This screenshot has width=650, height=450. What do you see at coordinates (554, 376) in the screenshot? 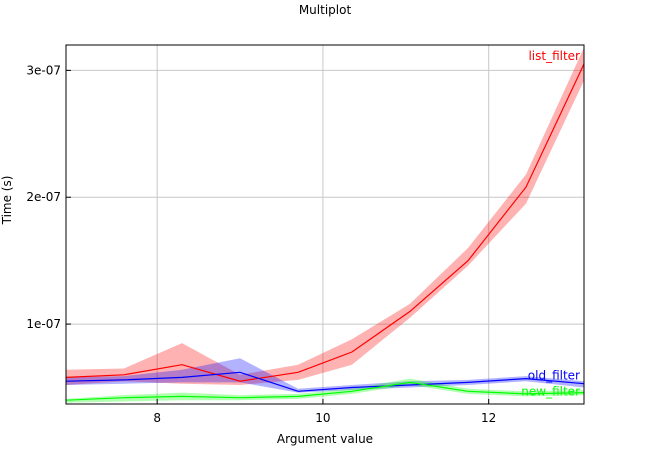
I see `series-label-old_filter: old_filter` at bounding box center [554, 376].